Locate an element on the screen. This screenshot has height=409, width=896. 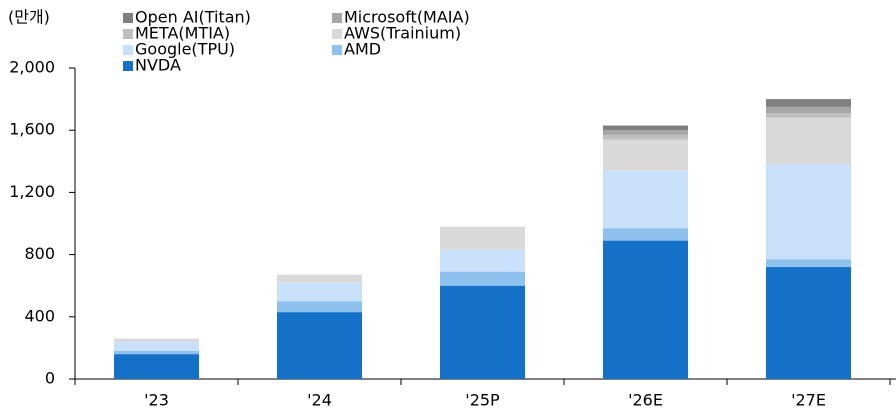
legend-label: AMD is located at coordinates (362, 49).